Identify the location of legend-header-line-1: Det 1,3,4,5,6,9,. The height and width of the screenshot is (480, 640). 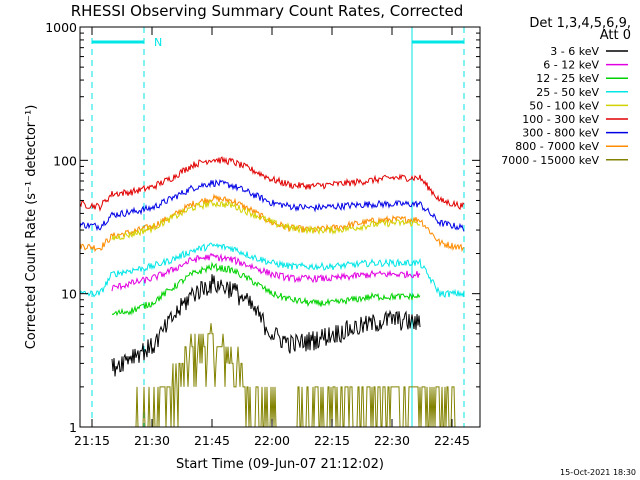
(580, 23).